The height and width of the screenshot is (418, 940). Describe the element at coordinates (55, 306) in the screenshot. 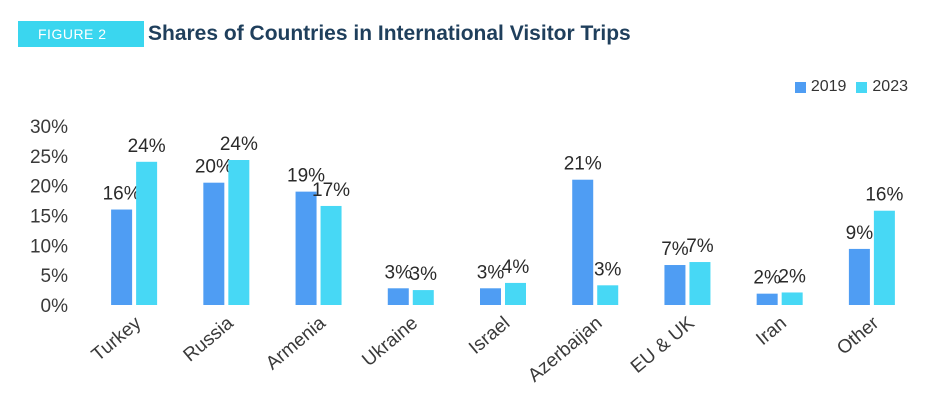

I see `y-tick-label: 0%` at that location.